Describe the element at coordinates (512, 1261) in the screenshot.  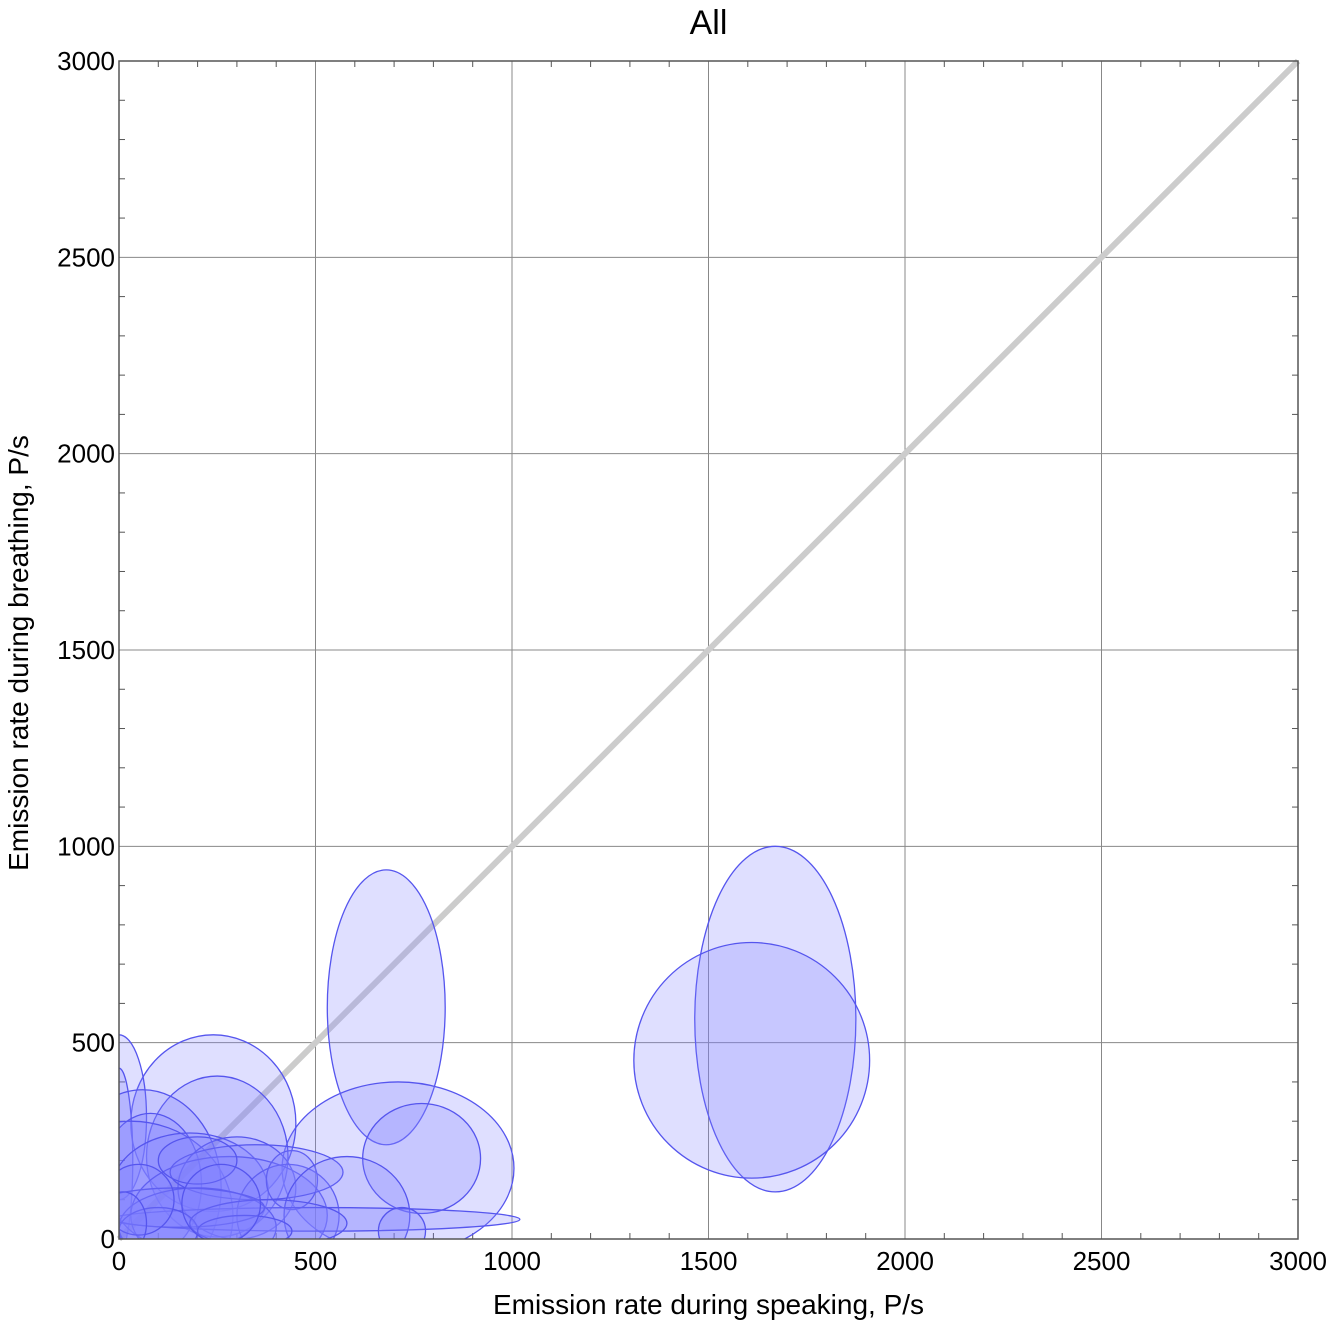
I see `x-tick-label-2: 1000` at that location.